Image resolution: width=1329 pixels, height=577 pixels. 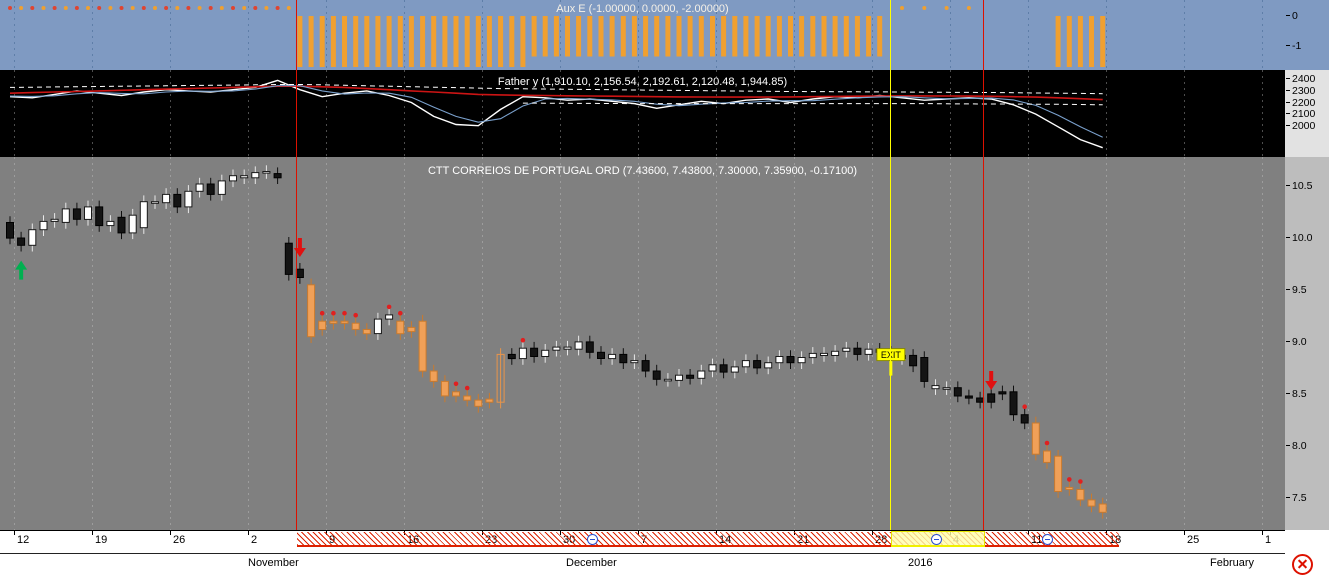 What do you see at coordinates (1307, 126) in the screenshot?
I see `father-axis-tick-label: 2000` at bounding box center [1307, 126].